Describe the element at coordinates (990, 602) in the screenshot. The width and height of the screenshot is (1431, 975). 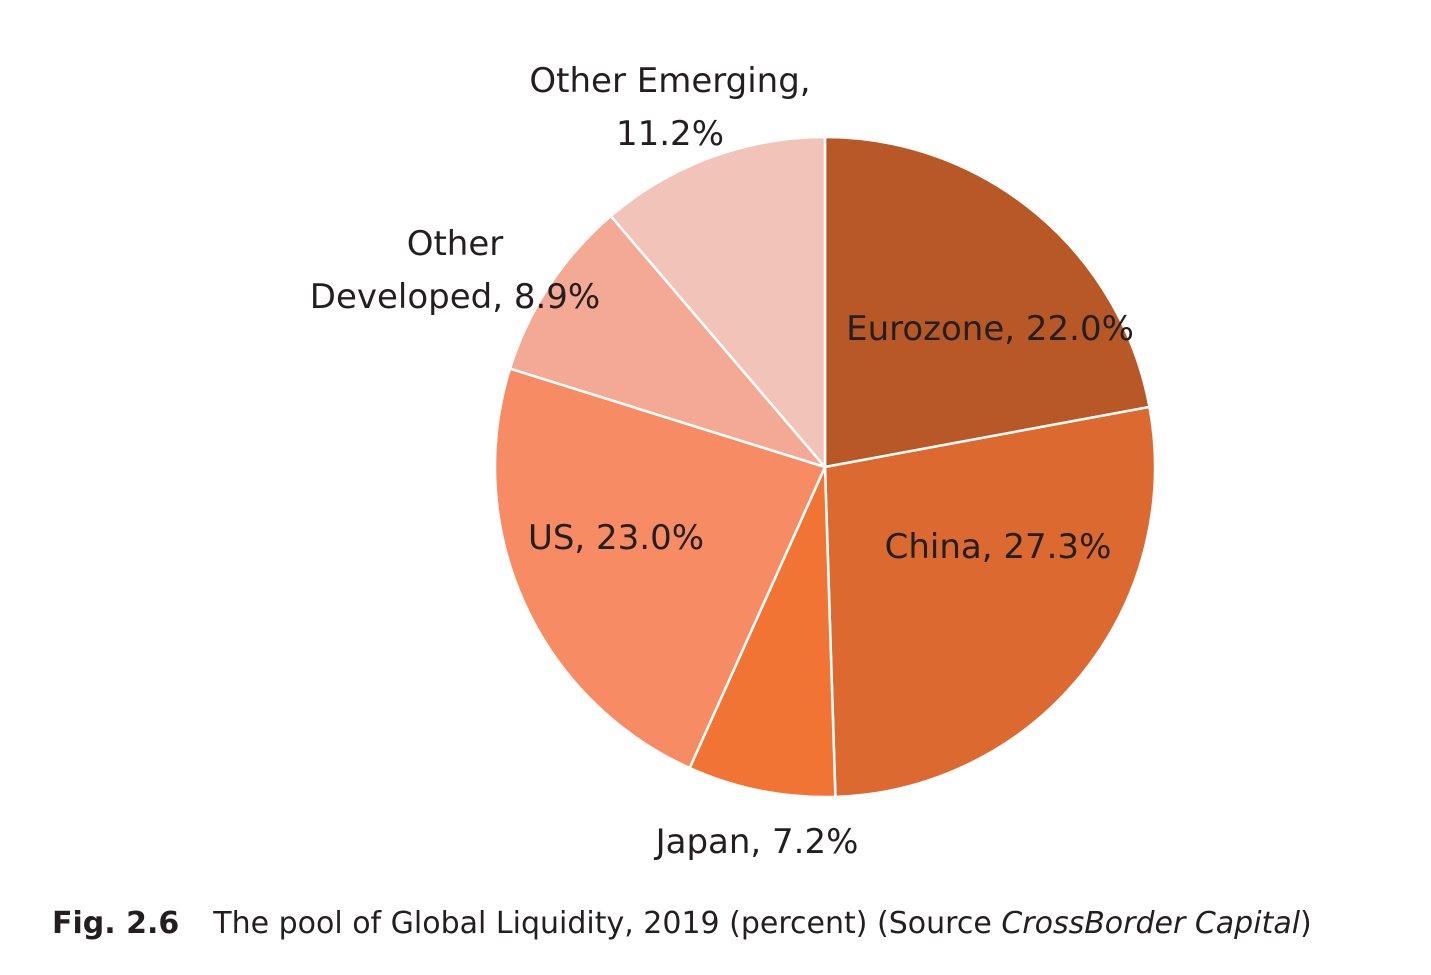
I see `pie-slice-china` at that location.